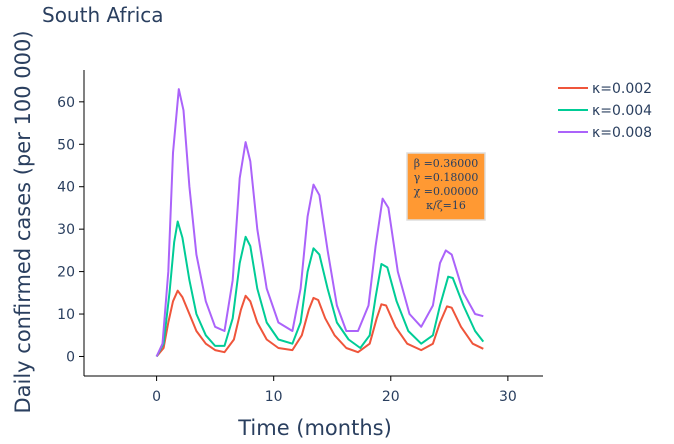 The image size is (674, 444). I want to click on legend-label: κ=0.008, so click(622, 133).